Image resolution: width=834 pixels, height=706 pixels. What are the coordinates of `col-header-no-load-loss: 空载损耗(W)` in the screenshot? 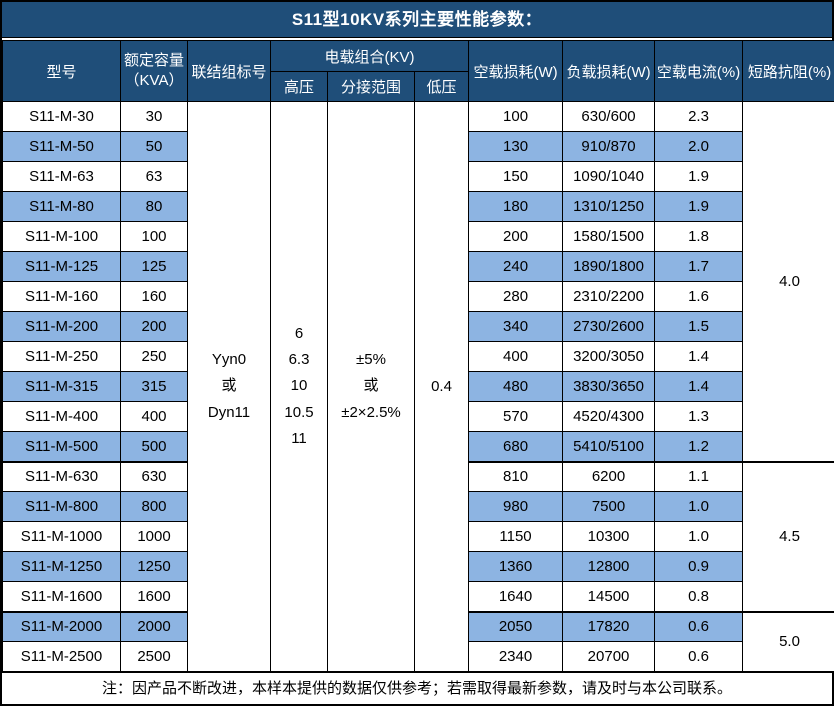 It's located at (516, 71).